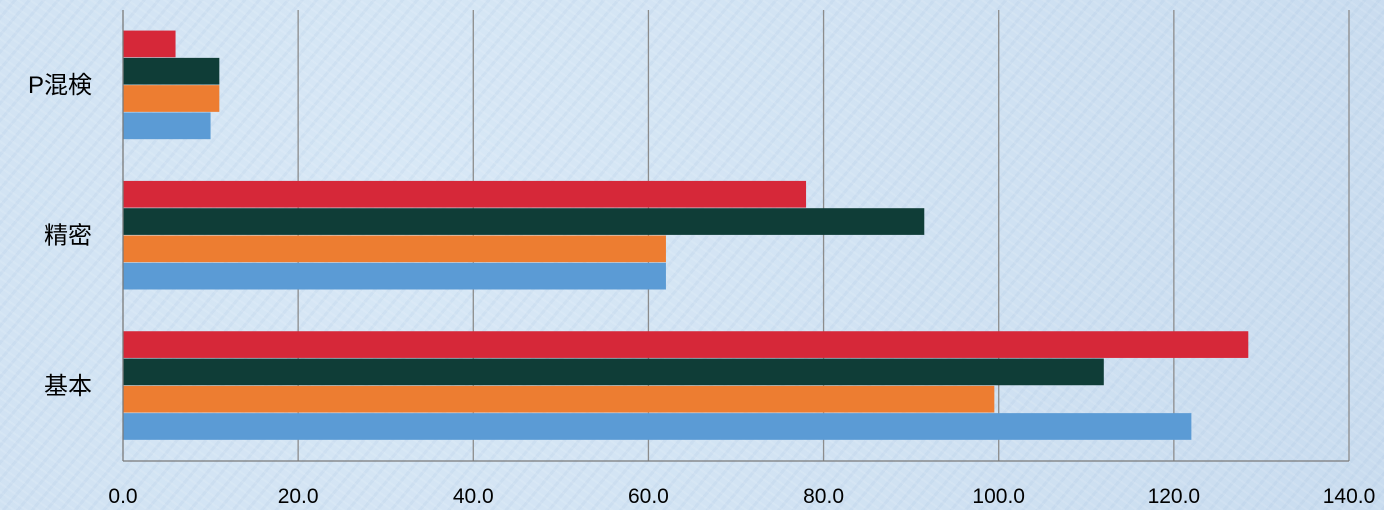 The image size is (1384, 510). I want to click on x-tick-labels: 0.0 20.0 40.0 60.0 80.0 100.0 120.0 140.0, so click(741, 496).